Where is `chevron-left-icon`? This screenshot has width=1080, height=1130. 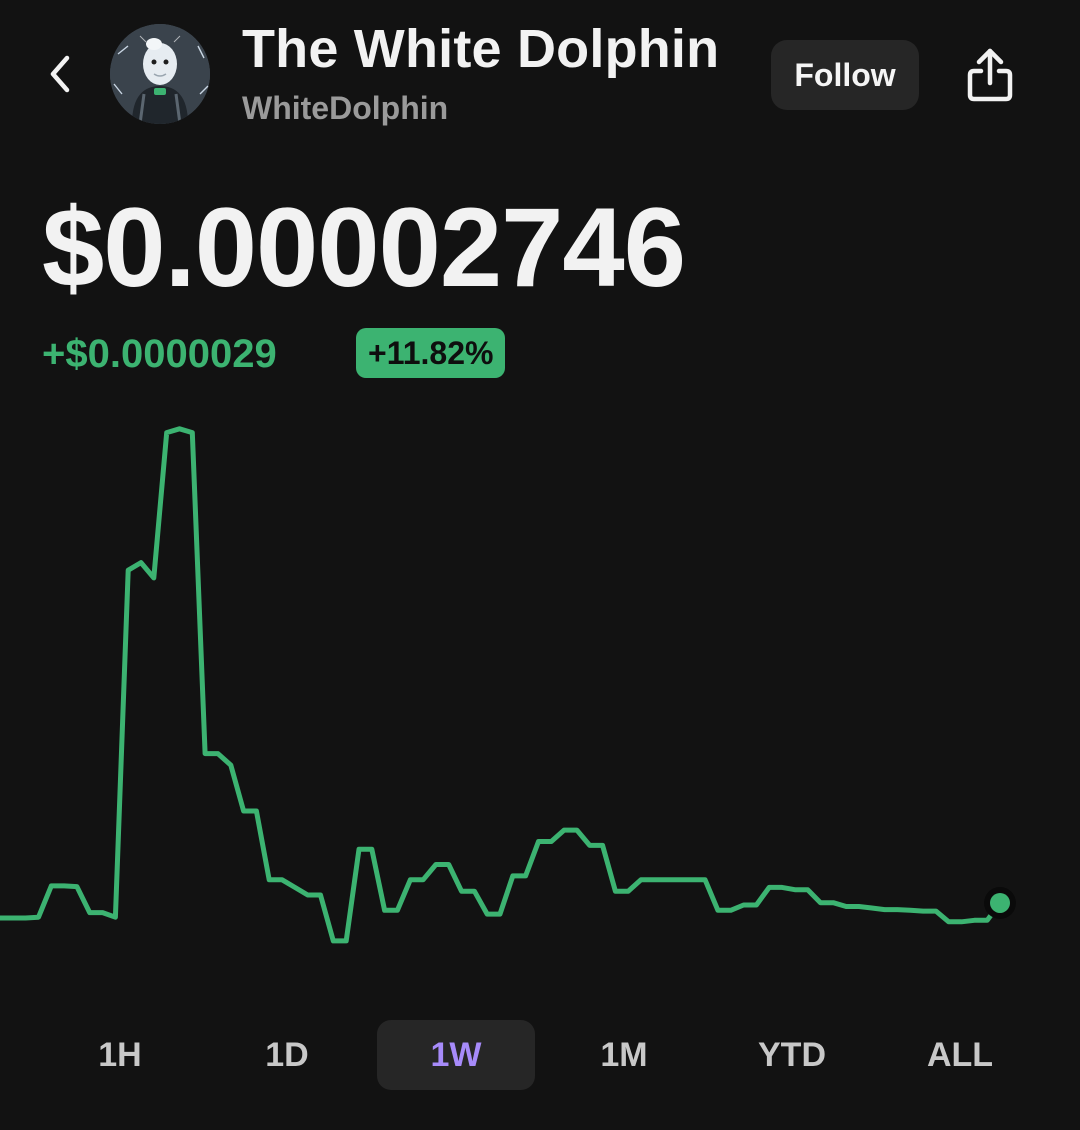 chevron-left-icon is located at coordinates (60, 74).